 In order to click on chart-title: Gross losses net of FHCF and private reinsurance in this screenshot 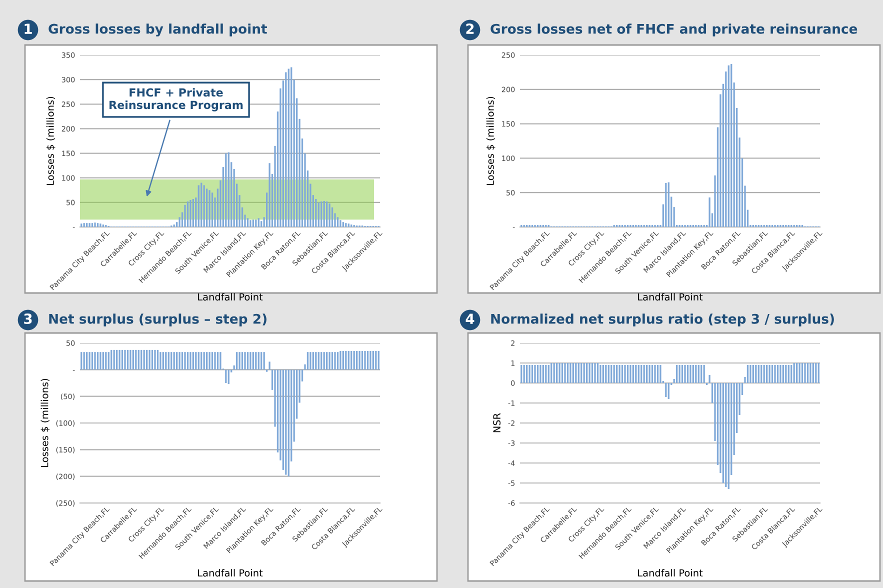, I will do `click(674, 30)`.